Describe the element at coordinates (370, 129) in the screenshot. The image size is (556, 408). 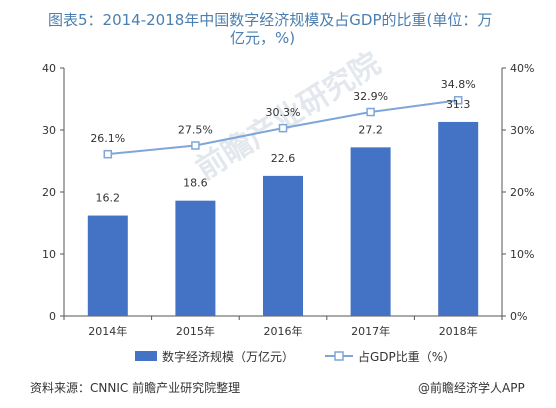
I see `bar-data-label: 27.2` at that location.